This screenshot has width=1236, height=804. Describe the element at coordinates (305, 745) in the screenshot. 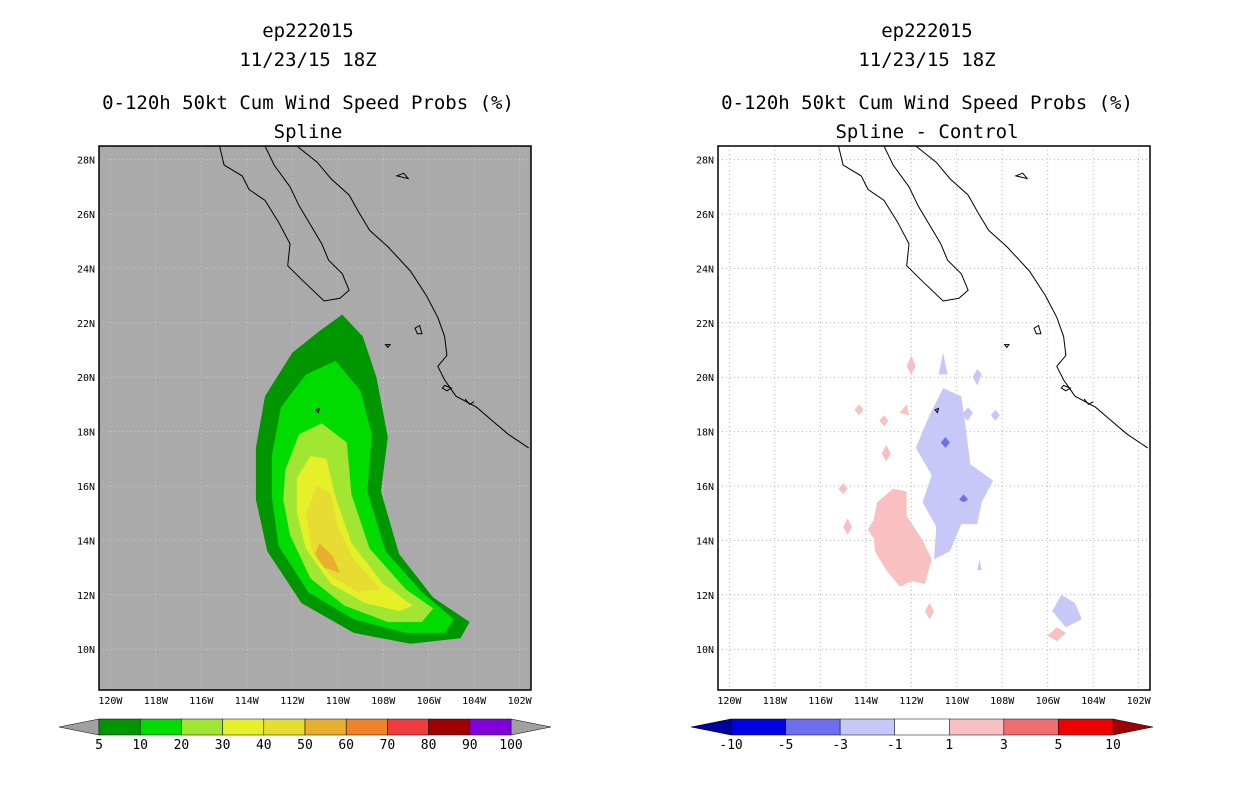

I see `colorbar-label-50: 50` at that location.